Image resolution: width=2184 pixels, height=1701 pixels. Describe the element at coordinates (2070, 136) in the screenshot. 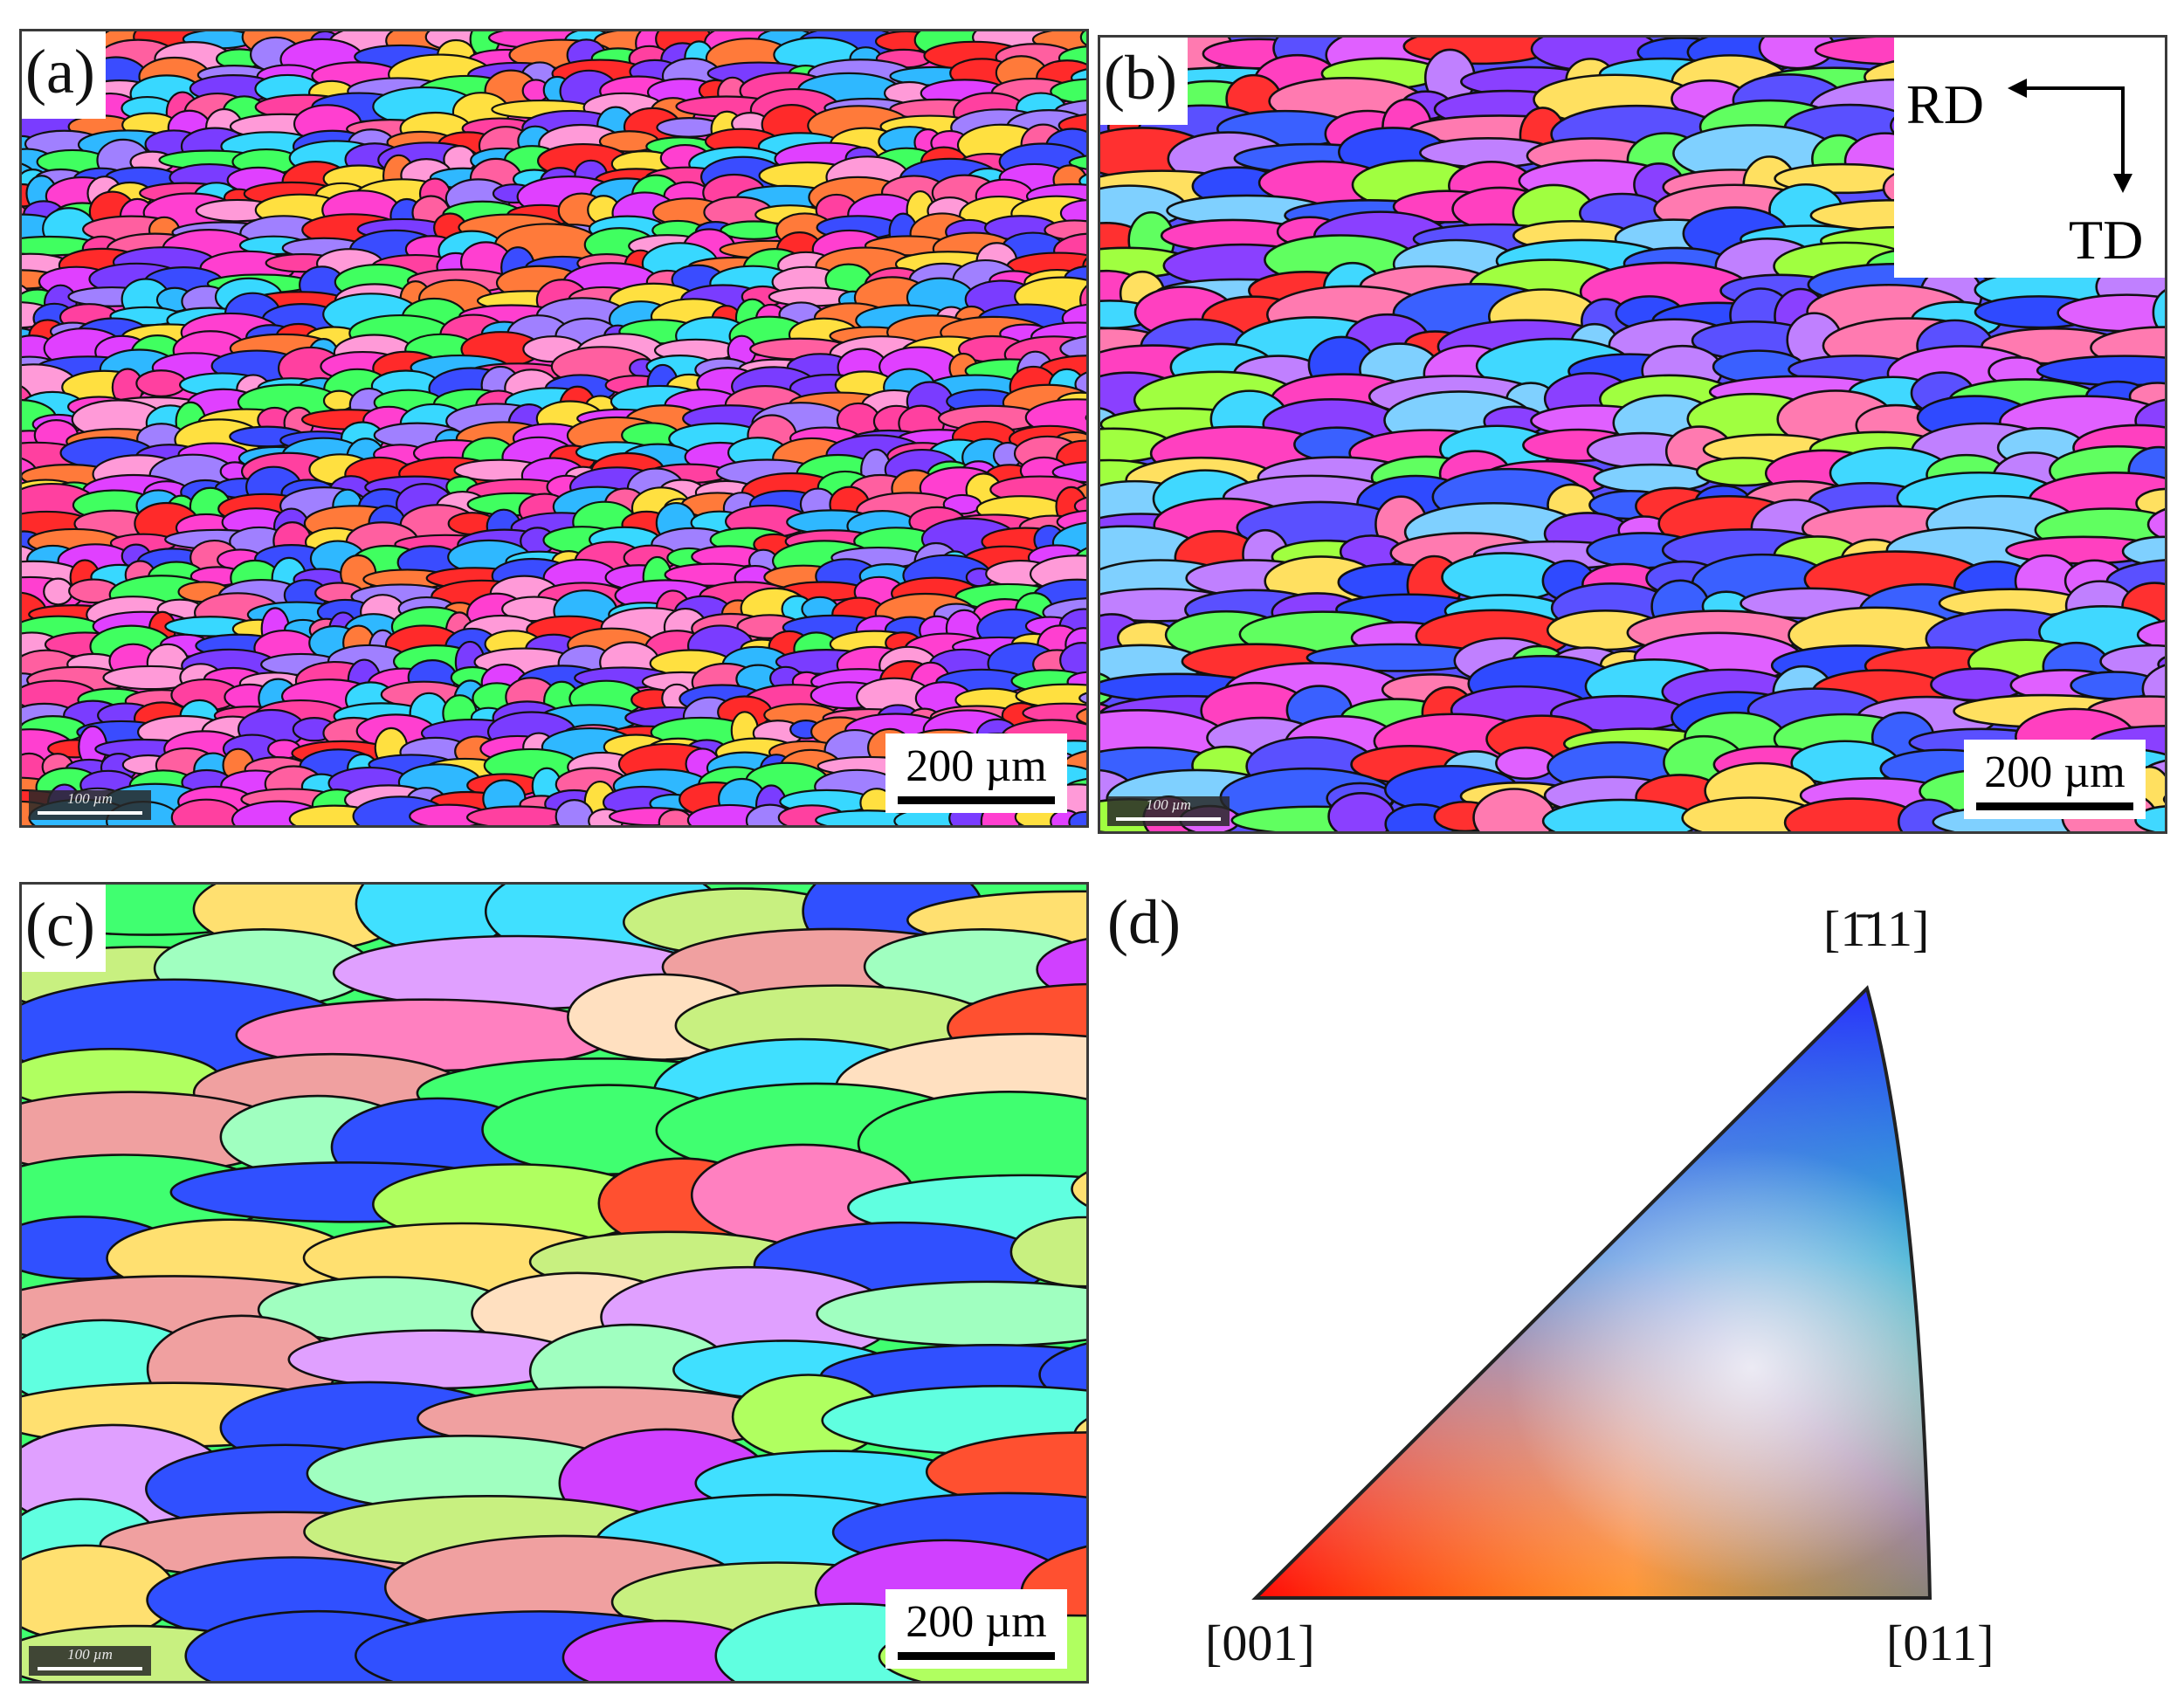

I see `axes-arrows-icon` at that location.